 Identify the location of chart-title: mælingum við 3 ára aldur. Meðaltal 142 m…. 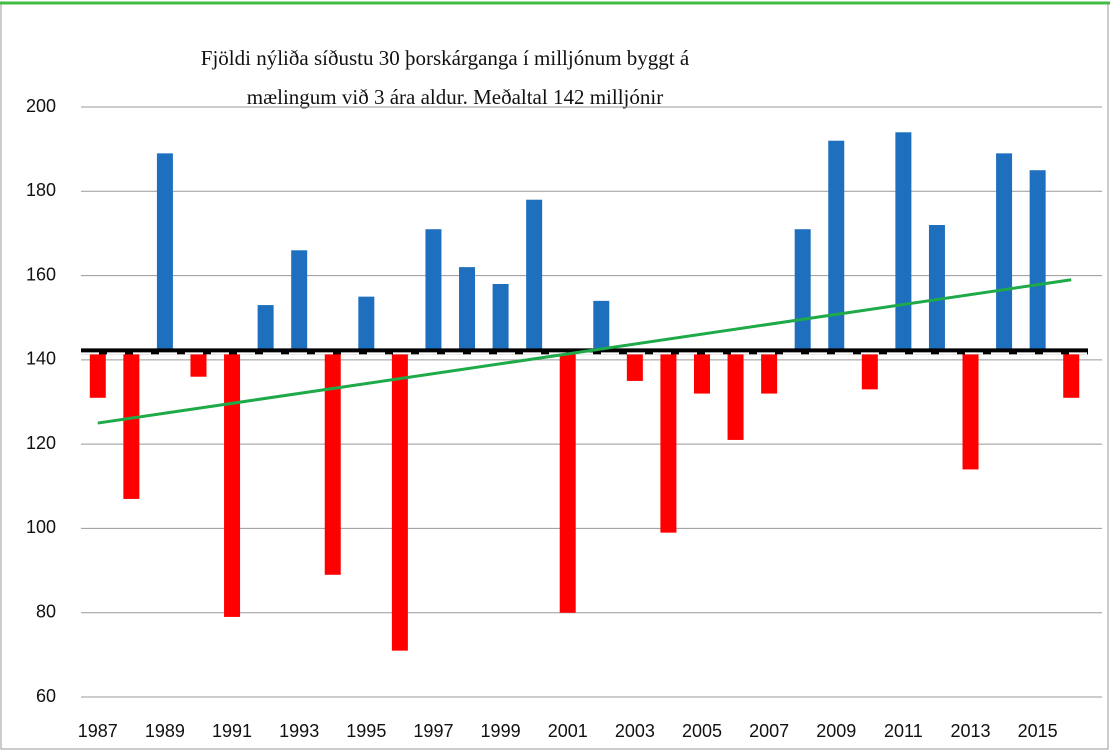
(455, 97).